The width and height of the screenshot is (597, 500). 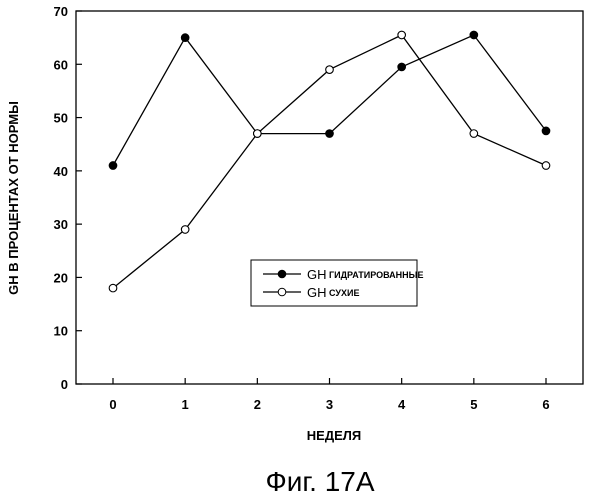 I want to click on y-tick-label: 50, so click(x=61, y=118).